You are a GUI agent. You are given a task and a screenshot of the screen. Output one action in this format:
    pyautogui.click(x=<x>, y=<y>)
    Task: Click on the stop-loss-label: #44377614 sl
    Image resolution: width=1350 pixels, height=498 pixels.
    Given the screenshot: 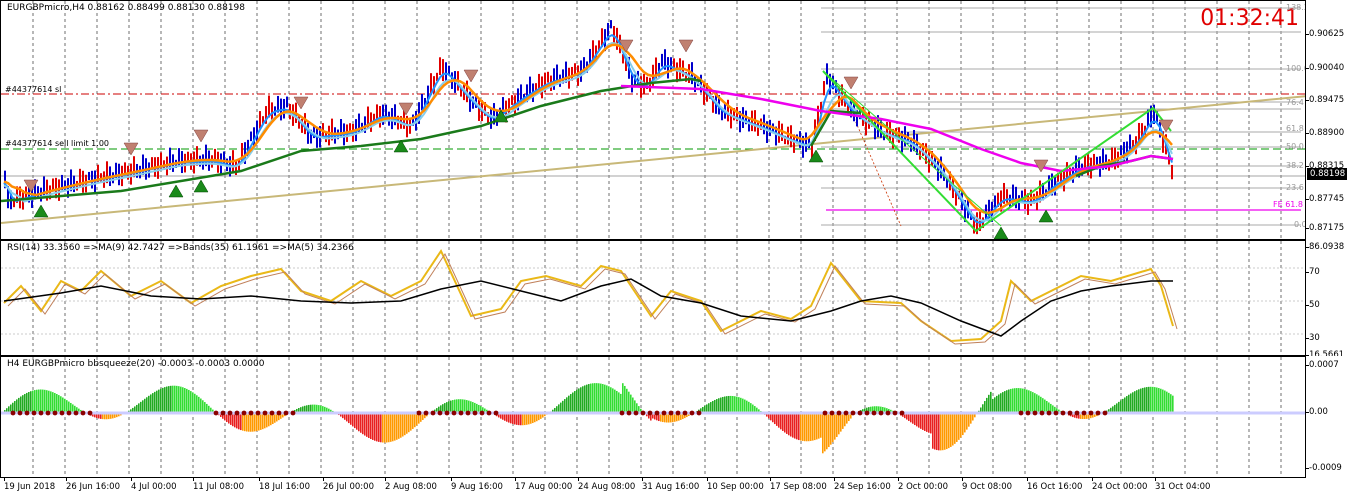 What is the action you would take?
    pyautogui.click(x=33, y=89)
    